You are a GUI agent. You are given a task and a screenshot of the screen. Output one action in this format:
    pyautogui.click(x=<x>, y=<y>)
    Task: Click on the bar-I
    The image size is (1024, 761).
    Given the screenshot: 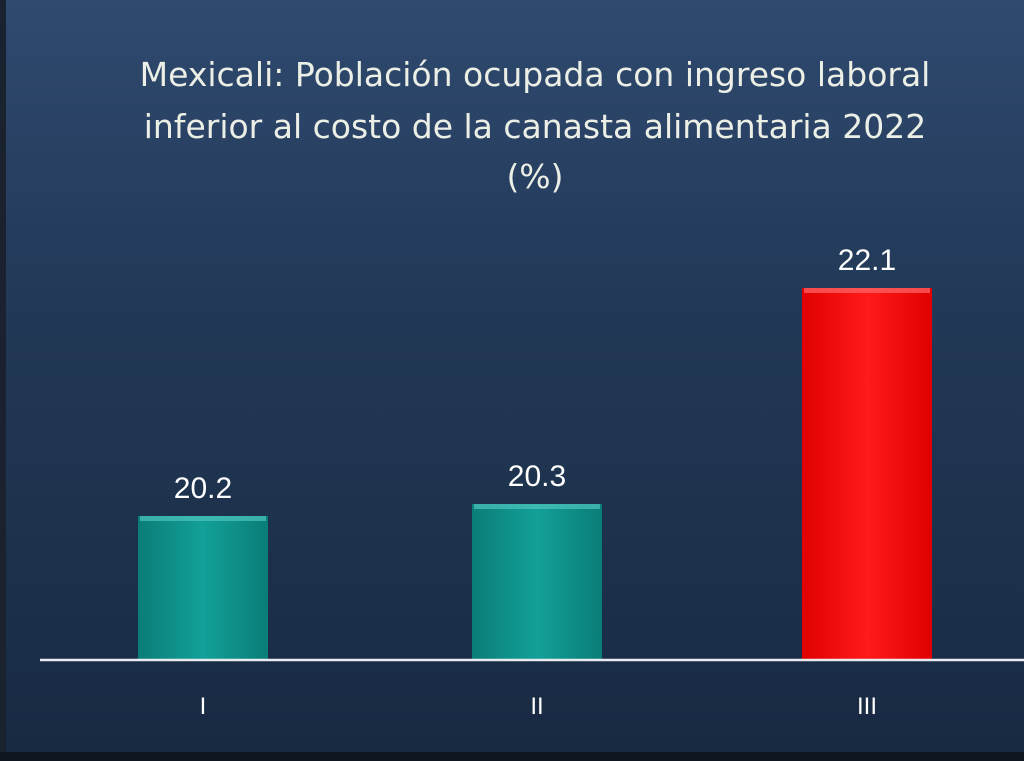 What is the action you would take?
    pyautogui.click(x=203, y=588)
    